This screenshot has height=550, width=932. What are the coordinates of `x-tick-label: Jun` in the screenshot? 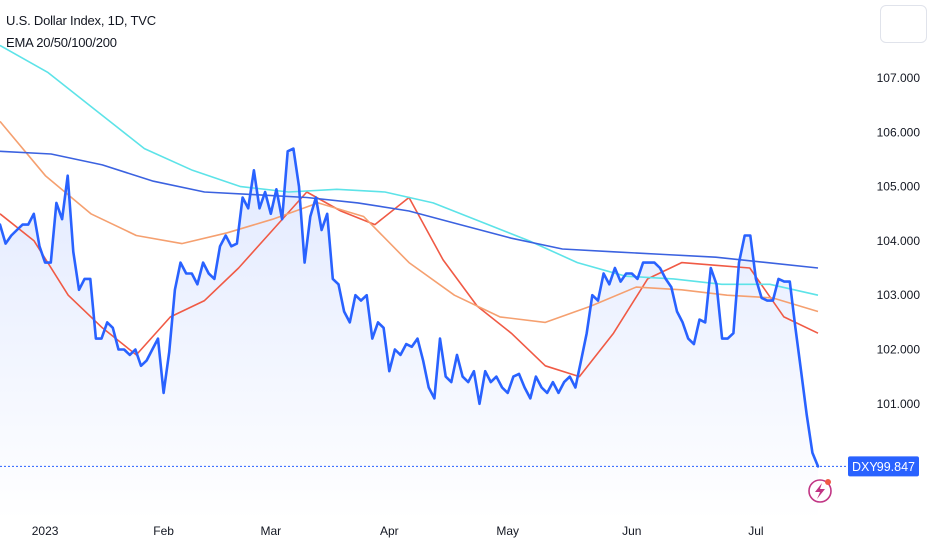 It's located at (631, 531).